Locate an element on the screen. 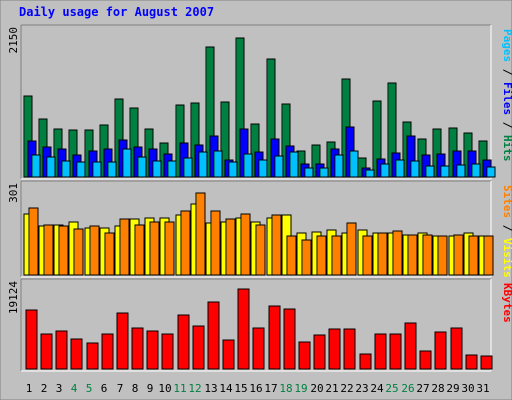 The image size is (512, 400). bar-sites-day-6-outline is located at coordinates (109, 254).